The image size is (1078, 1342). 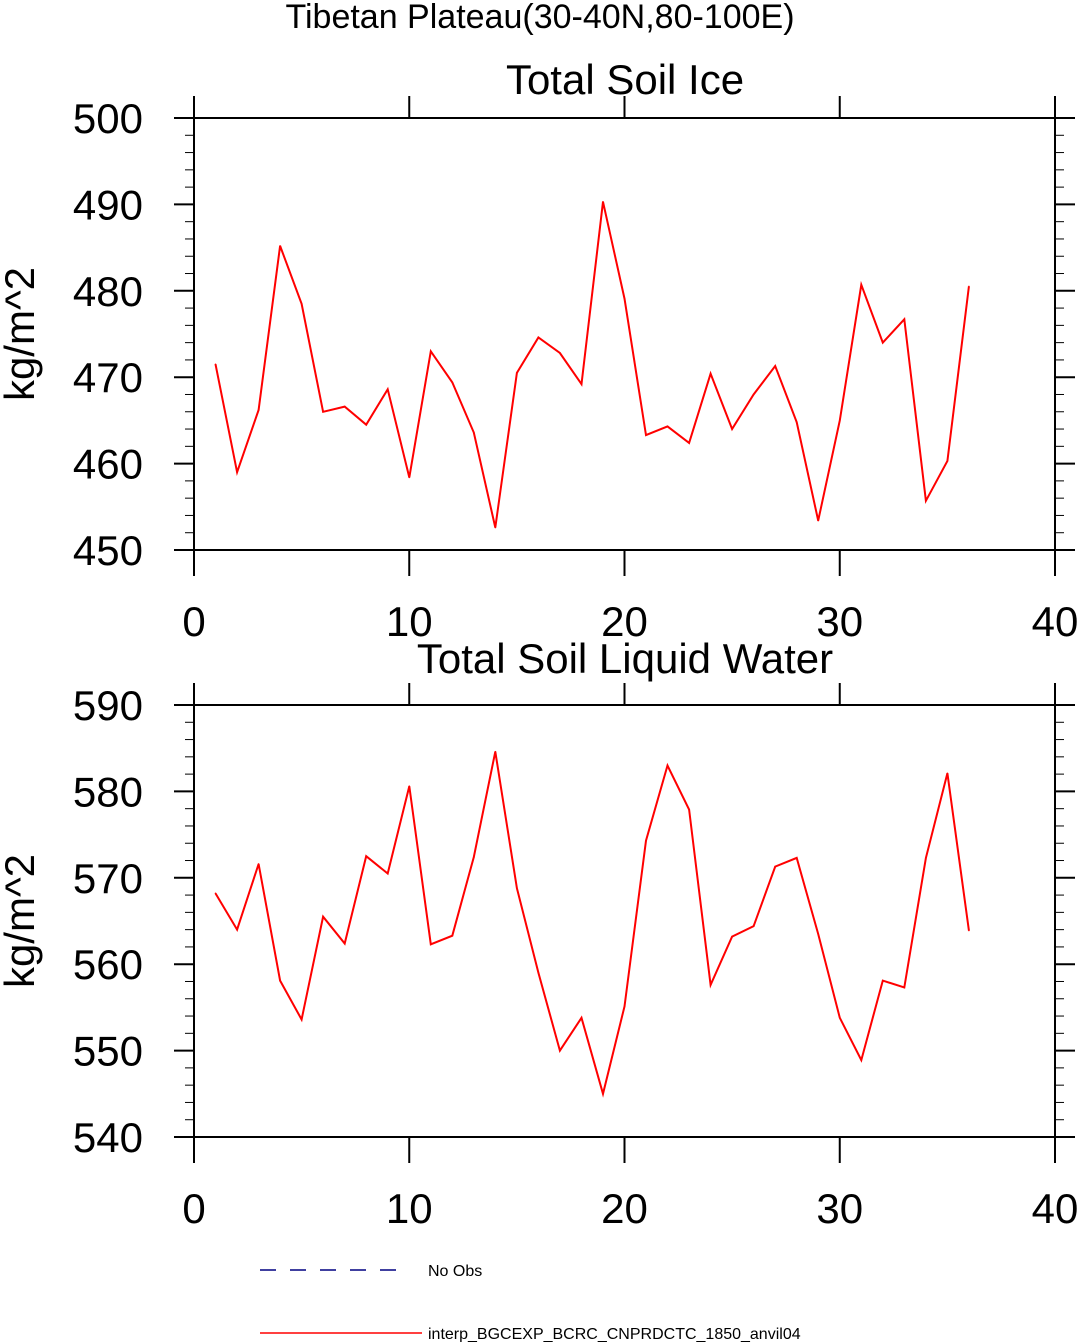 I want to click on figure-title: Tibetan Plateau(30-40N,80-100E), so click(x=539, y=18).